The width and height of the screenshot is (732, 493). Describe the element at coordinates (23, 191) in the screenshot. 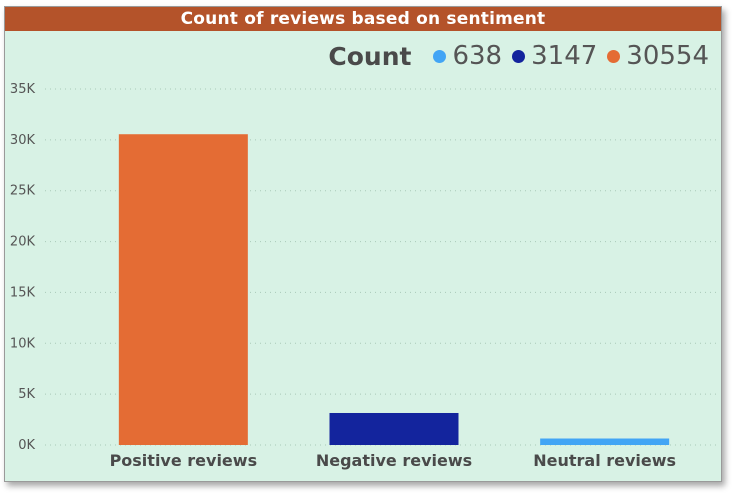

I see `y-tick-label-5: 25K` at that location.